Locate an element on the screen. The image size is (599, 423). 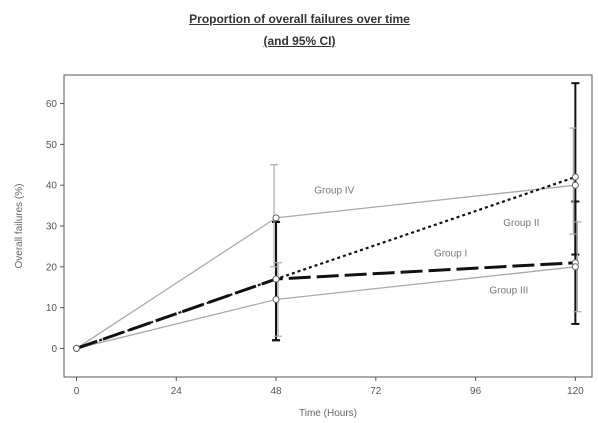
label-group-ii: Group II is located at coordinates (521, 223).